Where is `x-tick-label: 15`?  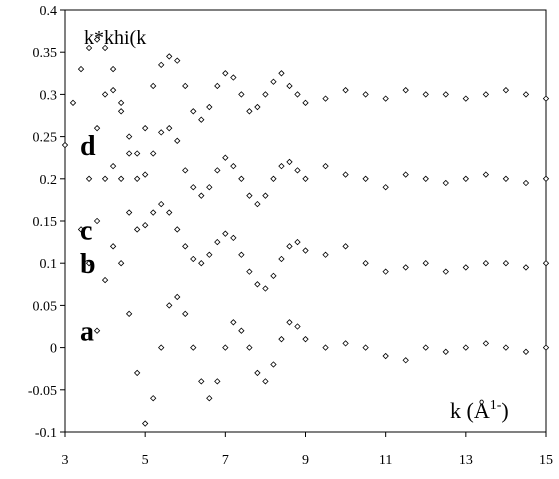 x-tick-label: 15 is located at coordinates (546, 460).